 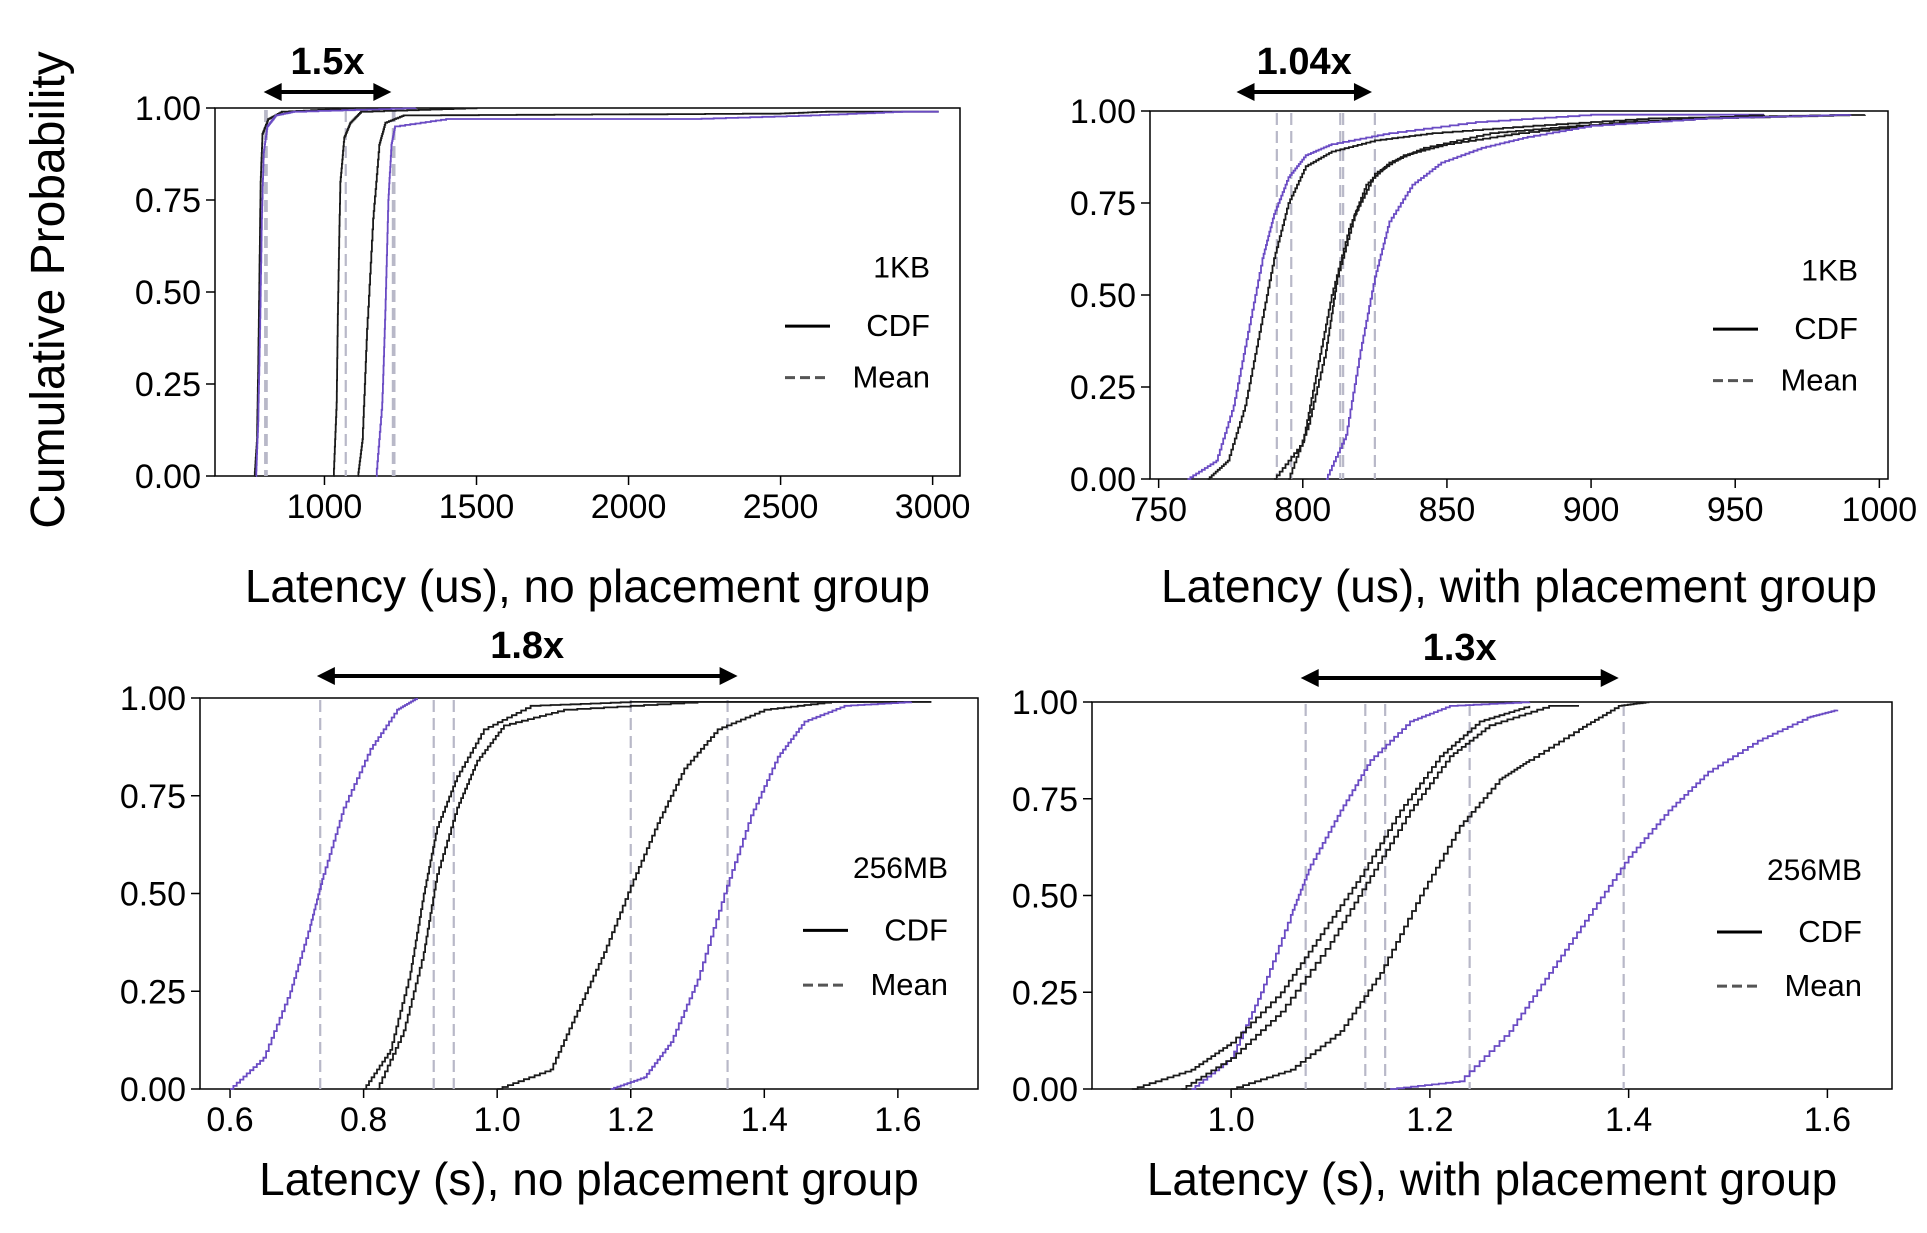 What do you see at coordinates (1492, 1179) in the screenshot?
I see `x-axis-title: Latency (s), with placement group` at bounding box center [1492, 1179].